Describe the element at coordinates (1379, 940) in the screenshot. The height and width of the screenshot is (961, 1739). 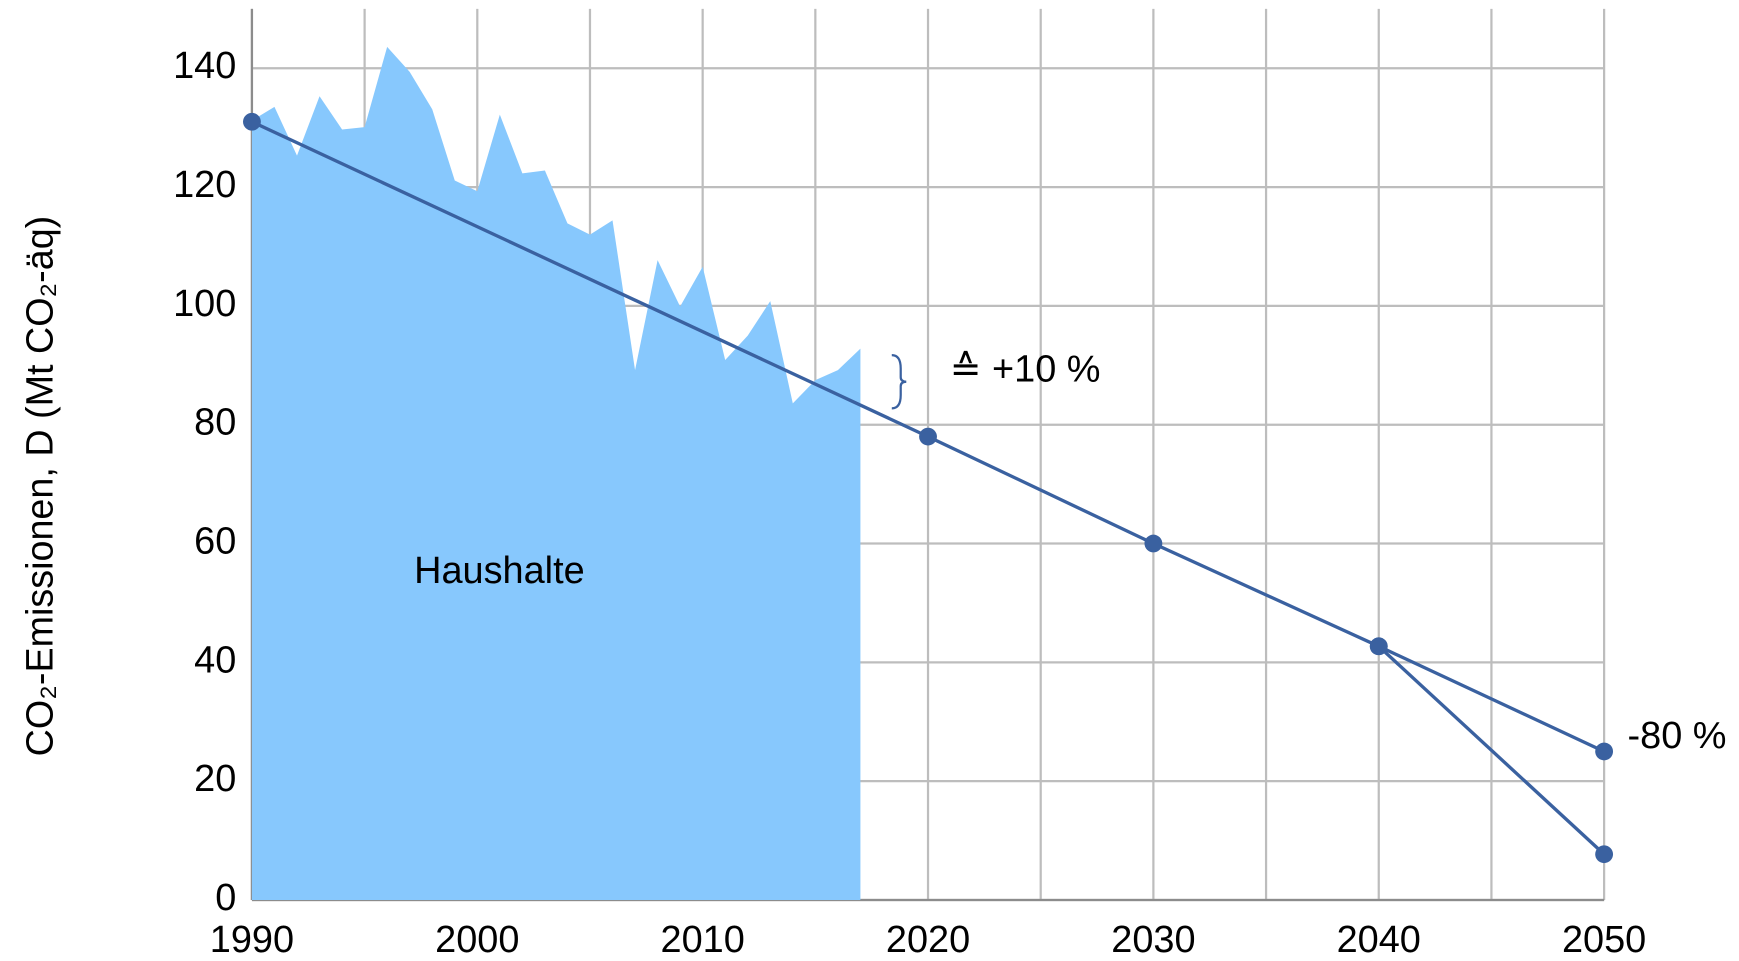
I see `x-tick-label: 2040` at that location.